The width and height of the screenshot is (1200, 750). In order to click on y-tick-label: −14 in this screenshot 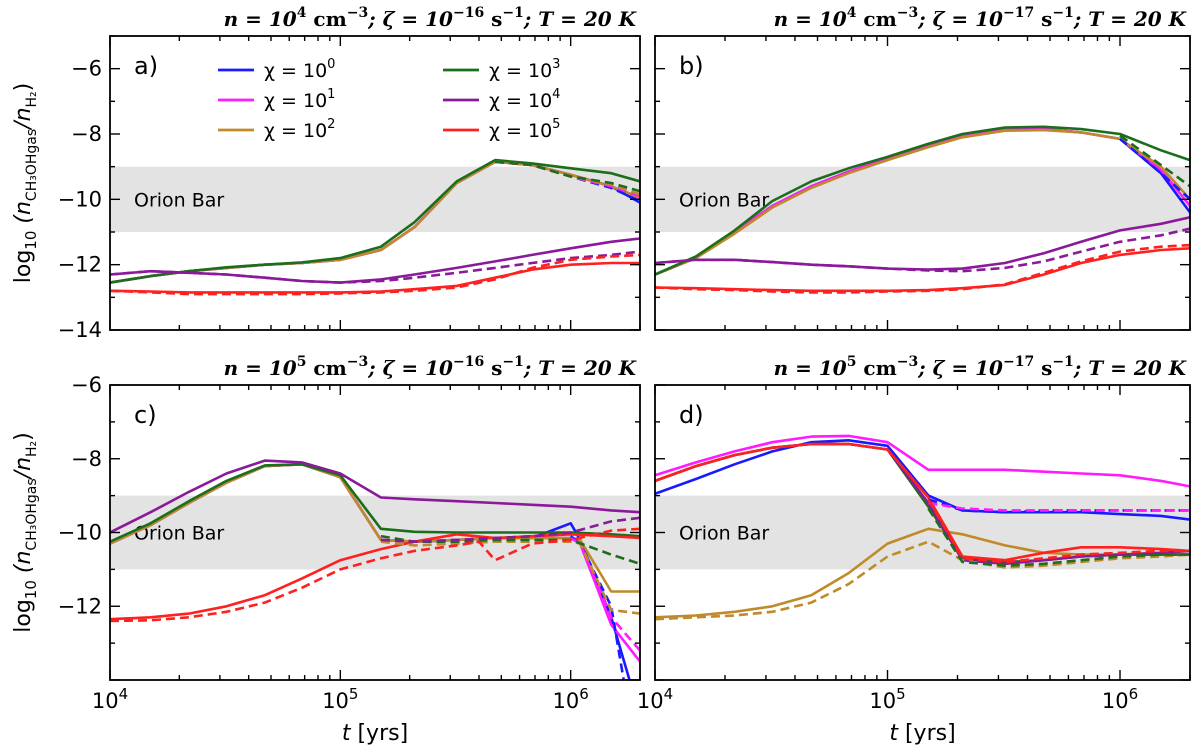, I will do `click(80, 330)`.